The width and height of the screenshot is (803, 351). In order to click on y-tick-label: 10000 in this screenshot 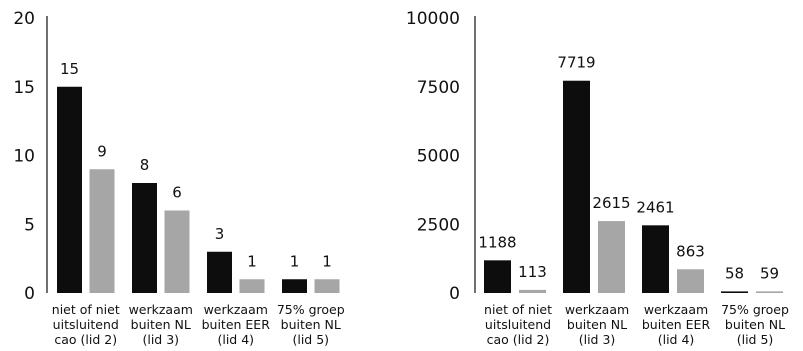, I will do `click(433, 19)`.